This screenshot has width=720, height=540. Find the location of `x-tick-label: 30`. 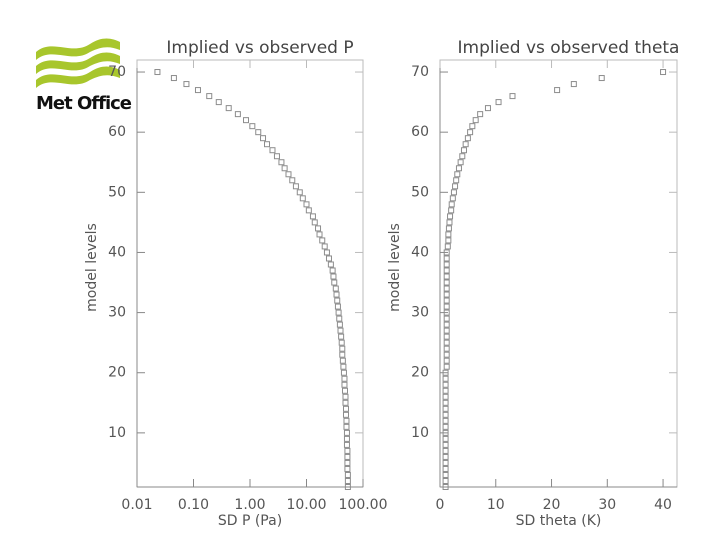

x-tick-label: 30 is located at coordinates (607, 505).